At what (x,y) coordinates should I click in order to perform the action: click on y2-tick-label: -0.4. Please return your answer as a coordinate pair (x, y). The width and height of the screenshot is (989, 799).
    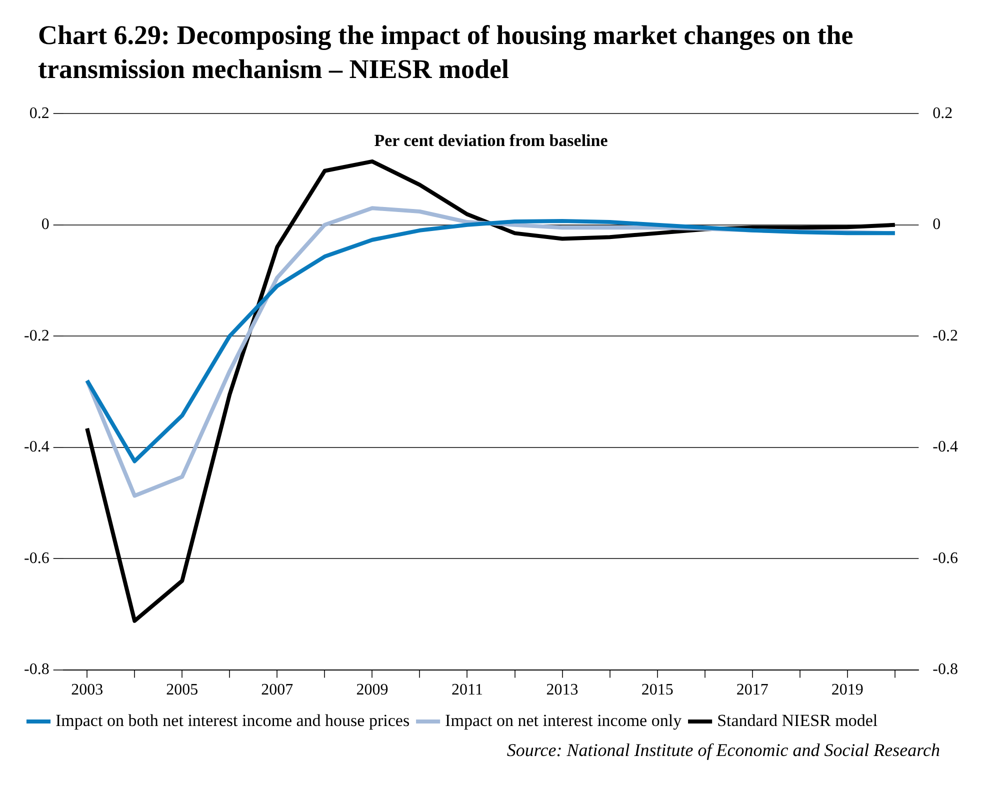
    Looking at the image, I should click on (945, 447).